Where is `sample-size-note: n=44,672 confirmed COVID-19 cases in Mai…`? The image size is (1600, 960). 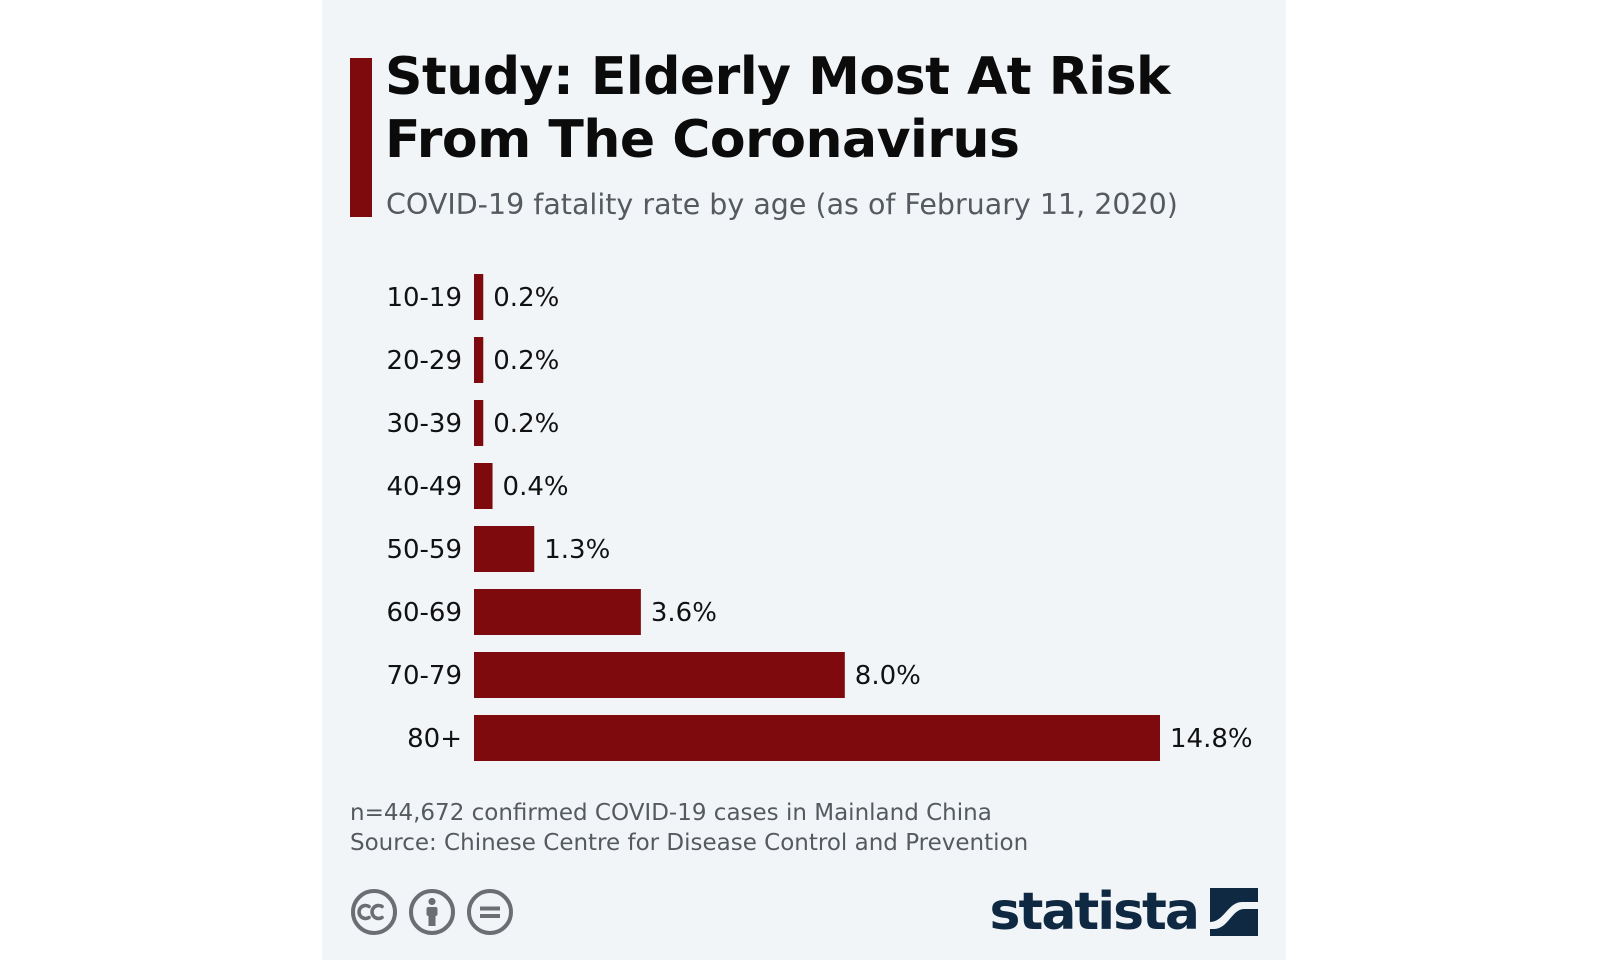 sample-size-note: n=44,672 confirmed COVID-19 cases in Mai… is located at coordinates (671, 813).